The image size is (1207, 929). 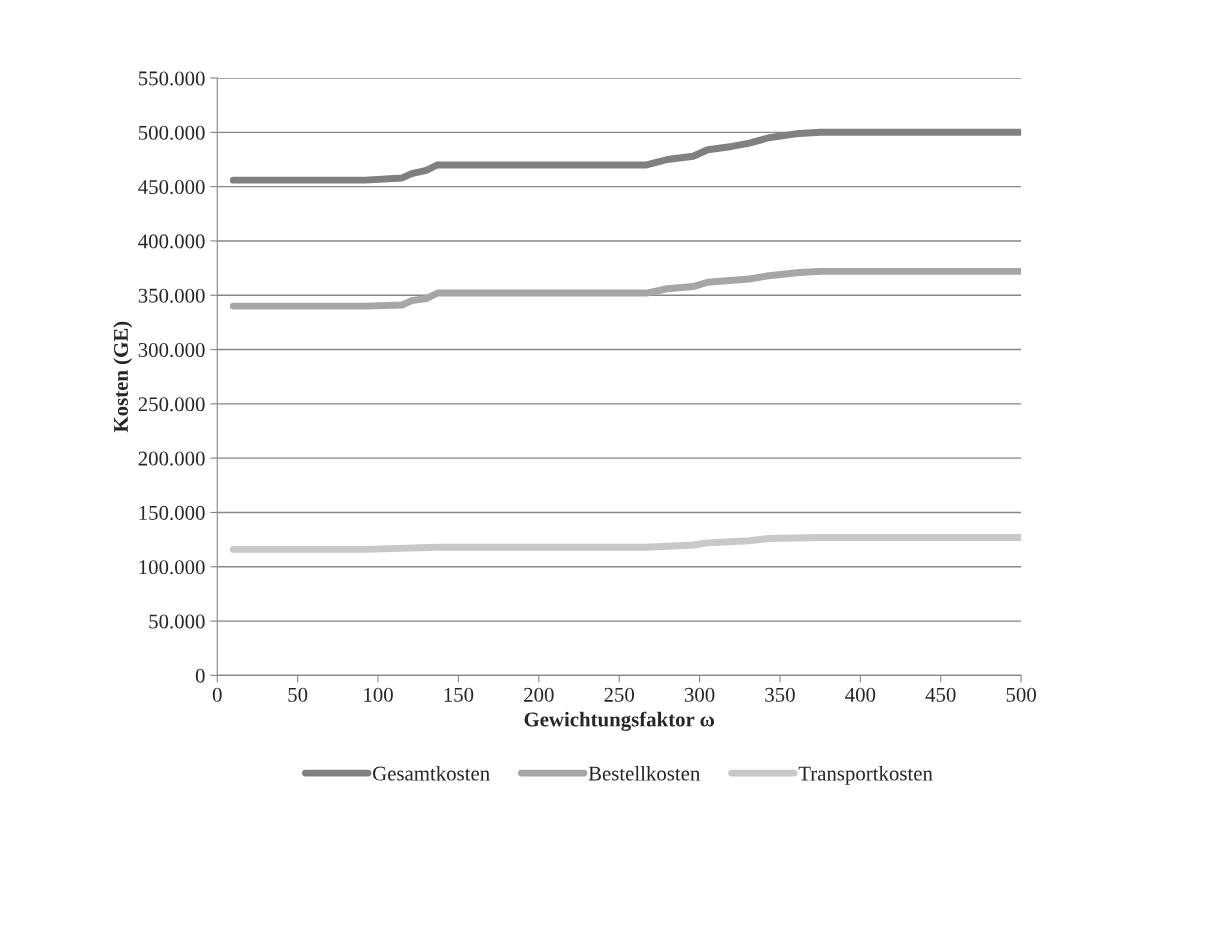 I want to click on y-tick-label: 400.000, so click(x=171, y=241).